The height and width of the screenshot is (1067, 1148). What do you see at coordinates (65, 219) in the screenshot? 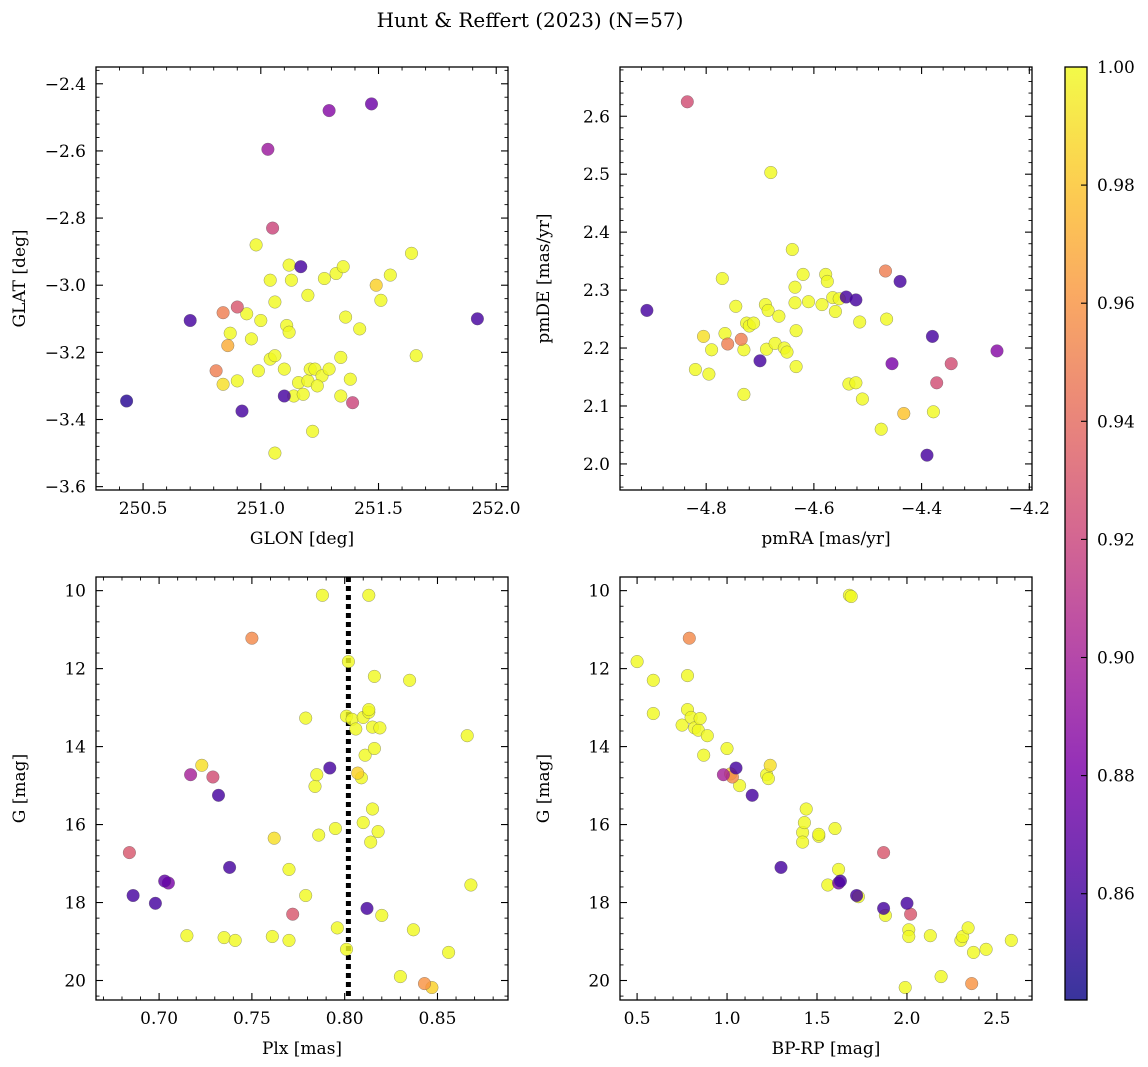
I see `y-tick-label: −2.8` at bounding box center [65, 219].